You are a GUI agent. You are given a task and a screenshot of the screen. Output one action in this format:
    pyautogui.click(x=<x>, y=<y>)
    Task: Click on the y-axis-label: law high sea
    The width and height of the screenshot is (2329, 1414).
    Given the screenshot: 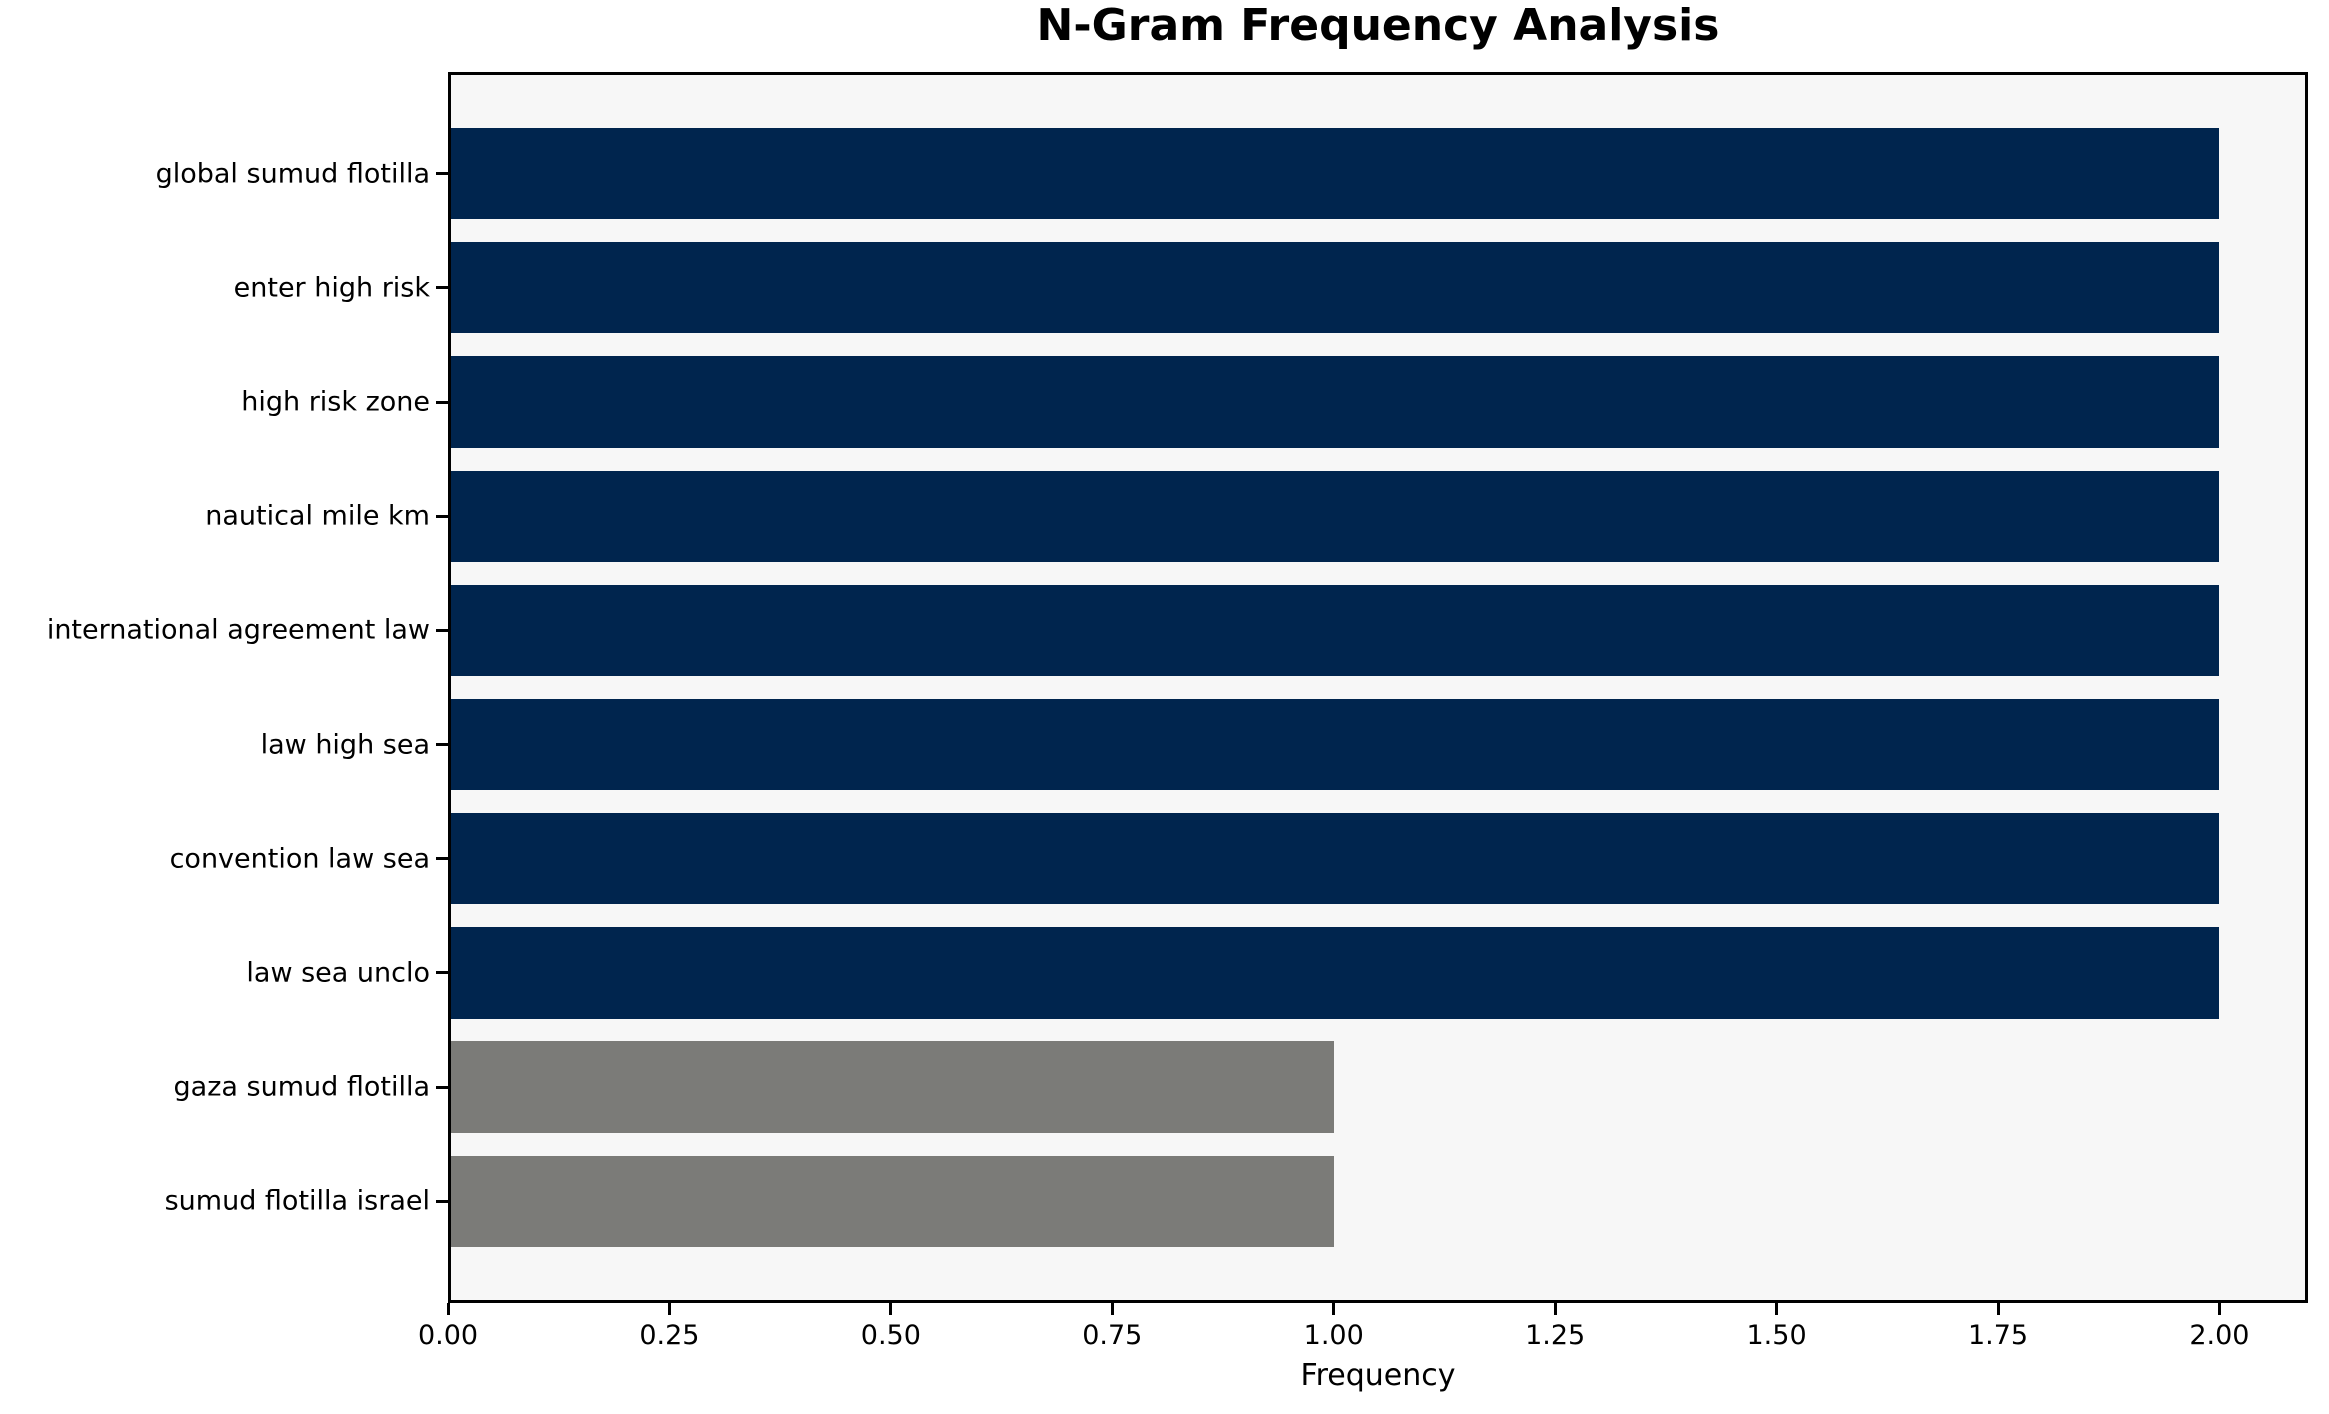 What is the action you would take?
    pyautogui.click(x=345, y=745)
    